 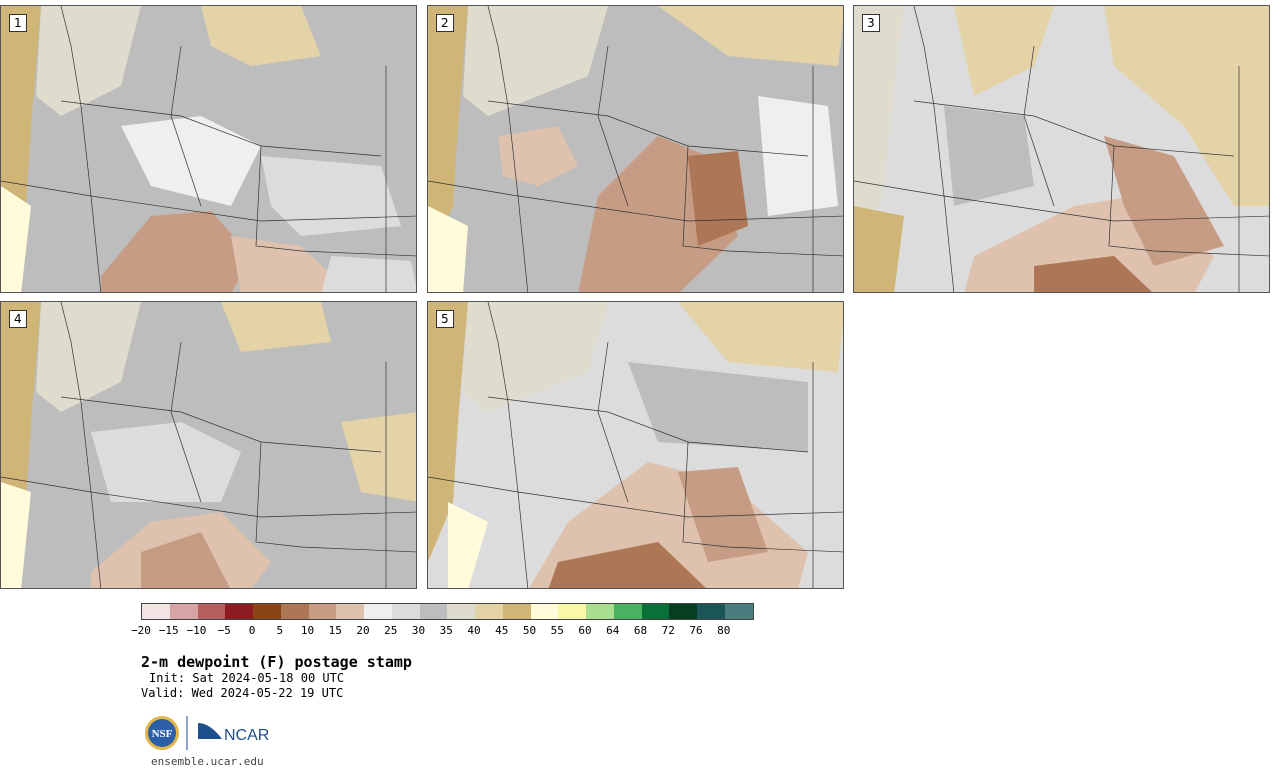 What do you see at coordinates (474, 630) in the screenshot?
I see `colorbar-tick-label: 40` at bounding box center [474, 630].